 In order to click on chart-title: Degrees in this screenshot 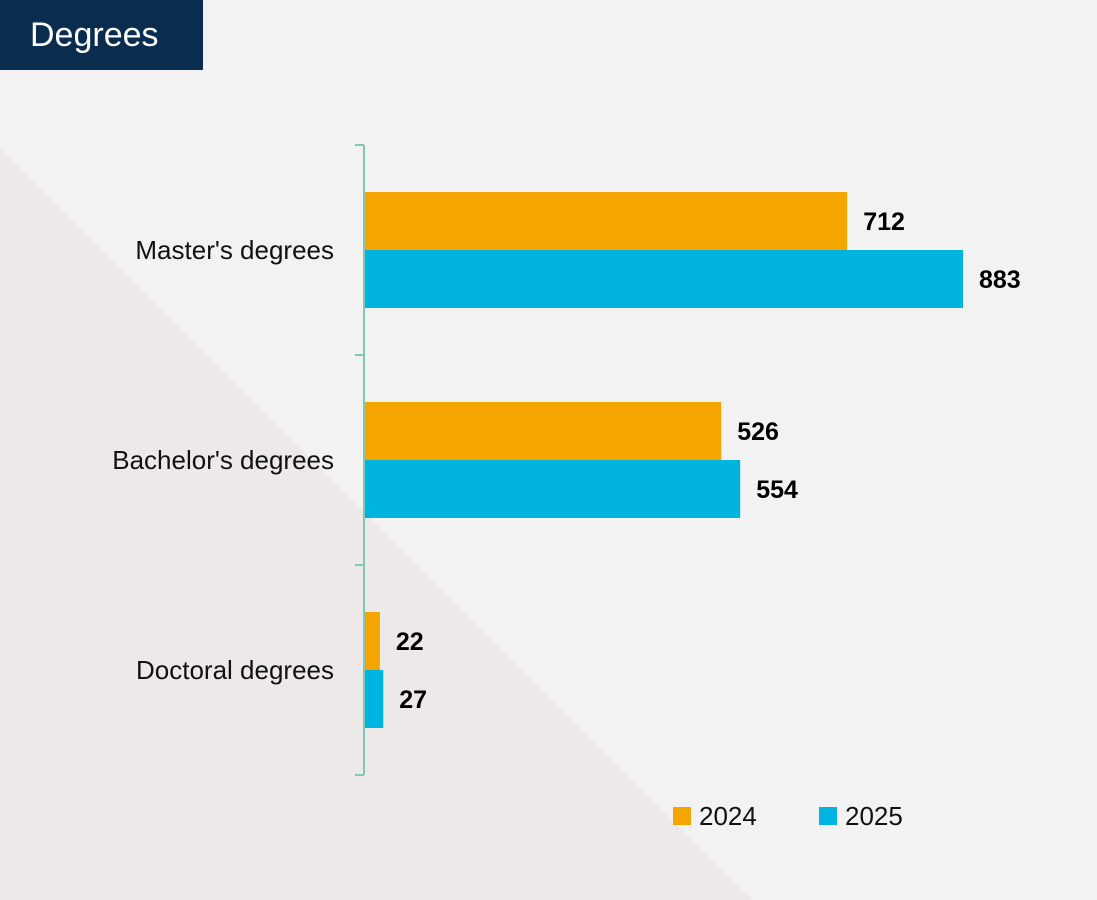, I will do `click(101, 35)`.